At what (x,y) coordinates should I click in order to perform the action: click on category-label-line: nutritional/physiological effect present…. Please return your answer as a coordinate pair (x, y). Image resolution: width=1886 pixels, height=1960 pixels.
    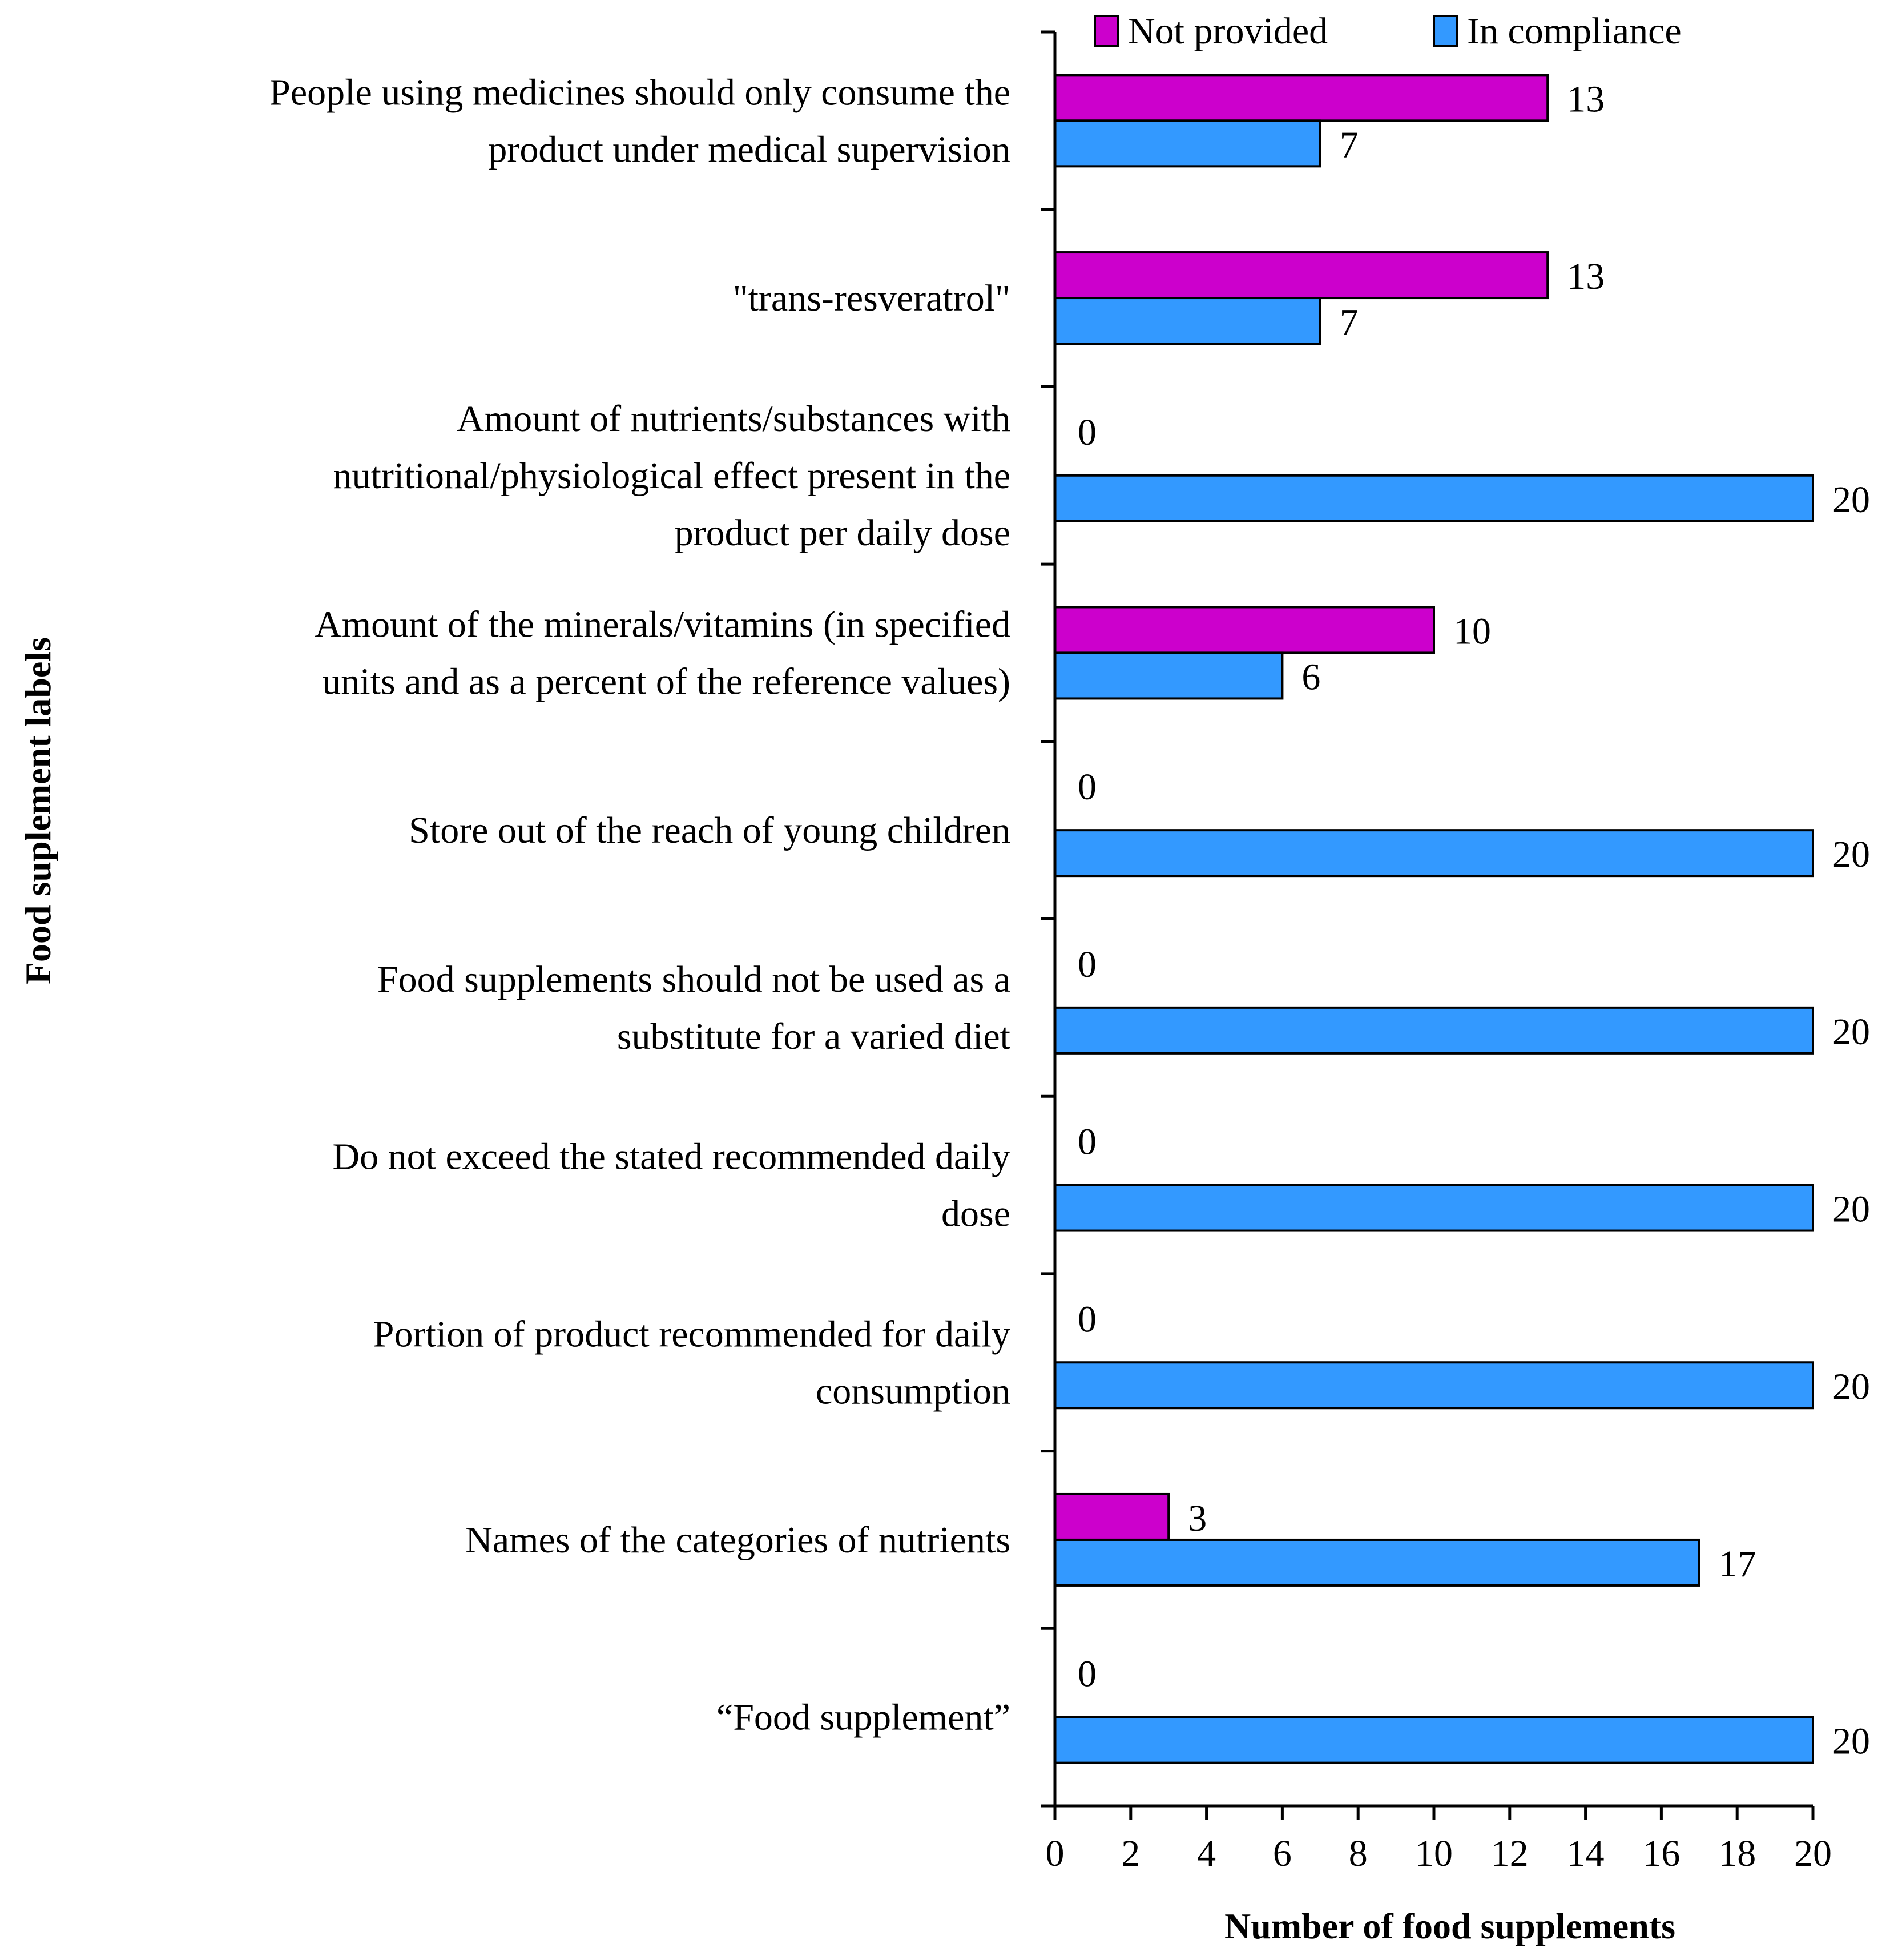
    Looking at the image, I should click on (671, 476).